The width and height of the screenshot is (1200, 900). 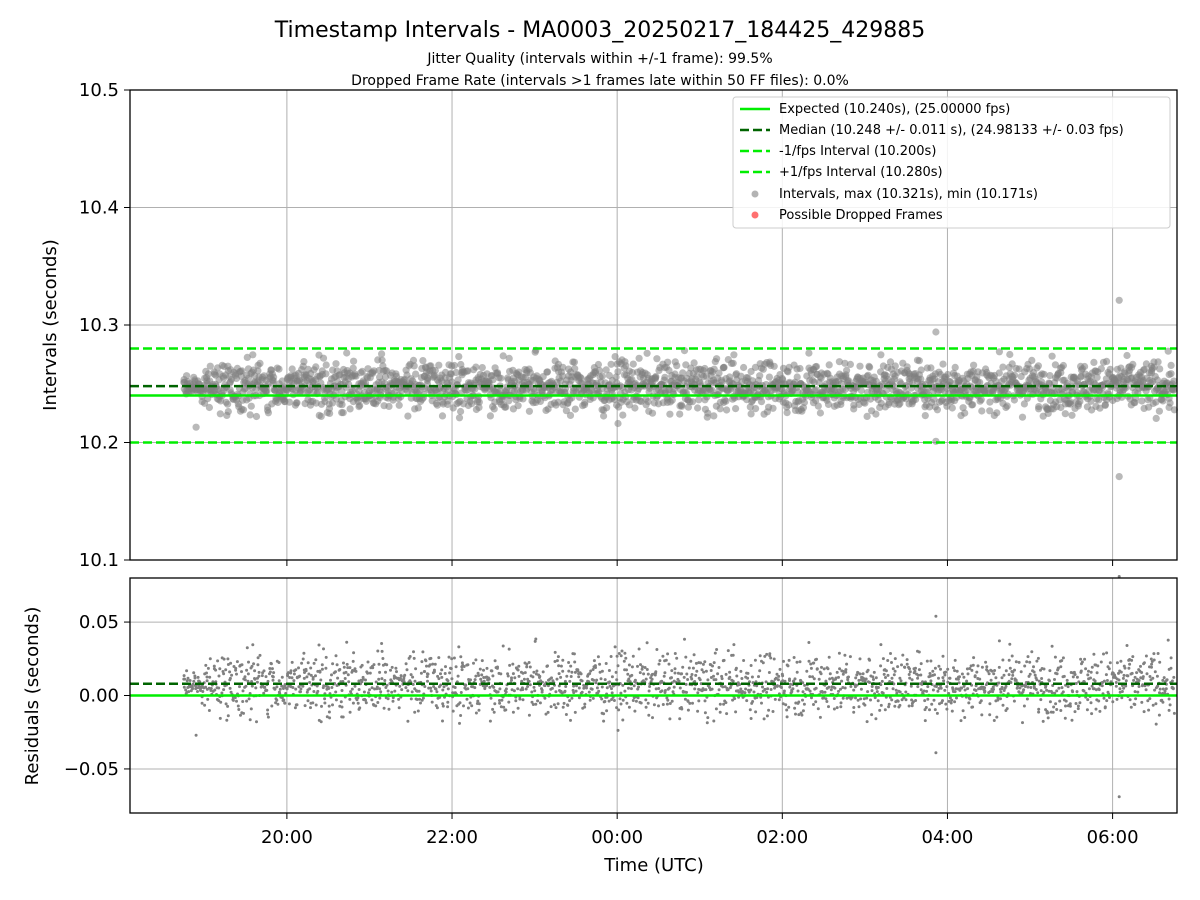 What do you see at coordinates (99, 325) in the screenshot?
I see `intervals-y-tick-label: 10.3` at bounding box center [99, 325].